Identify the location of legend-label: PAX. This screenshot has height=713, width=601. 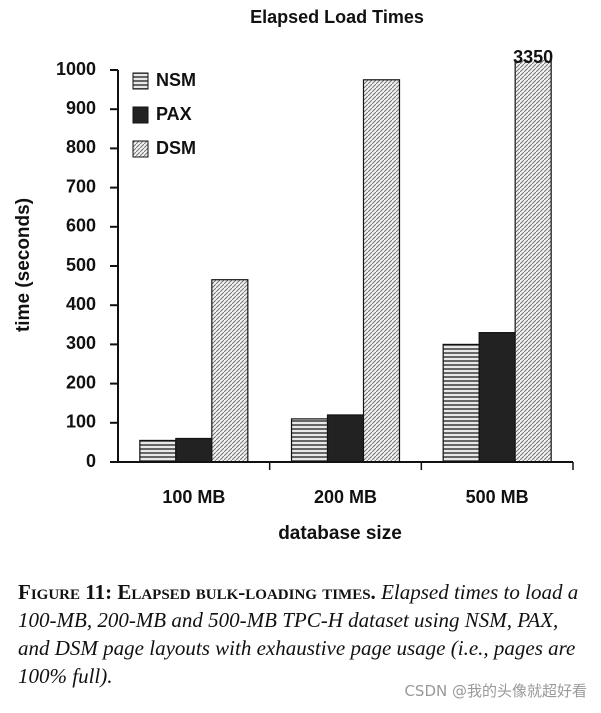
(174, 114).